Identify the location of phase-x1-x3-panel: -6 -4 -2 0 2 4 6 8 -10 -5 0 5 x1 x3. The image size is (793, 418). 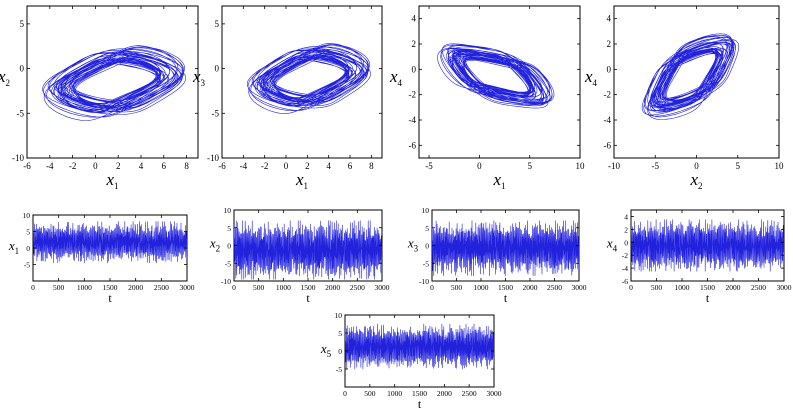
(287, 98).